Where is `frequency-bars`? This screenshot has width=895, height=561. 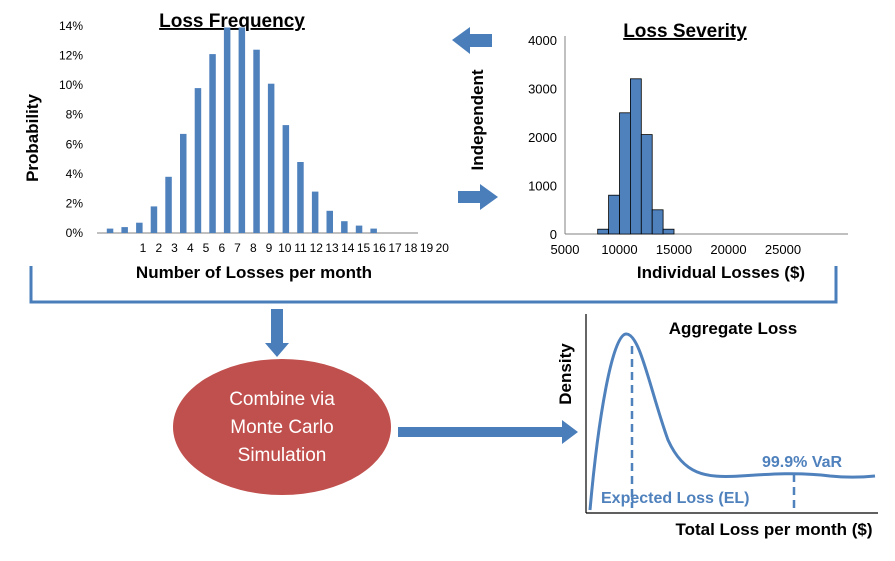 frequency-bars is located at coordinates (241, 130).